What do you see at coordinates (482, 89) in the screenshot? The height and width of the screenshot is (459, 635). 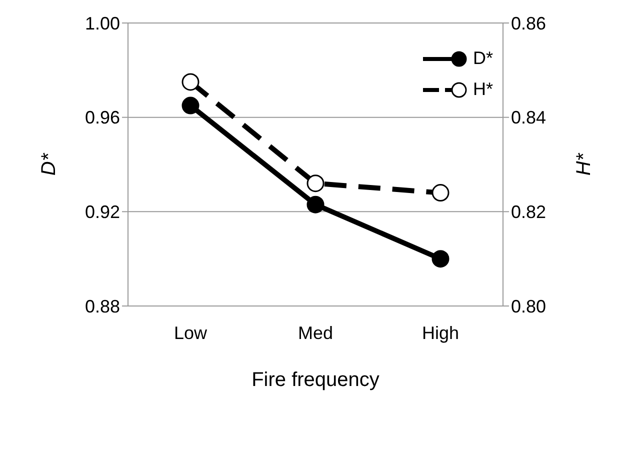 I see `legend-label: H*` at bounding box center [482, 89].